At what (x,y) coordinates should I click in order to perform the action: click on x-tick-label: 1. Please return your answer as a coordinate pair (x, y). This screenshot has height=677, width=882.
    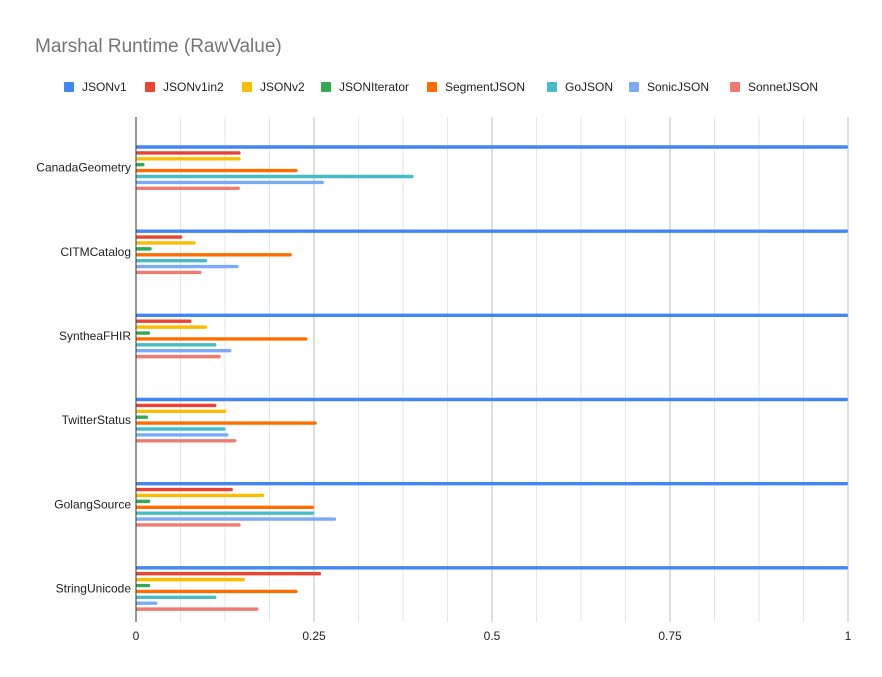
    Looking at the image, I should click on (848, 636).